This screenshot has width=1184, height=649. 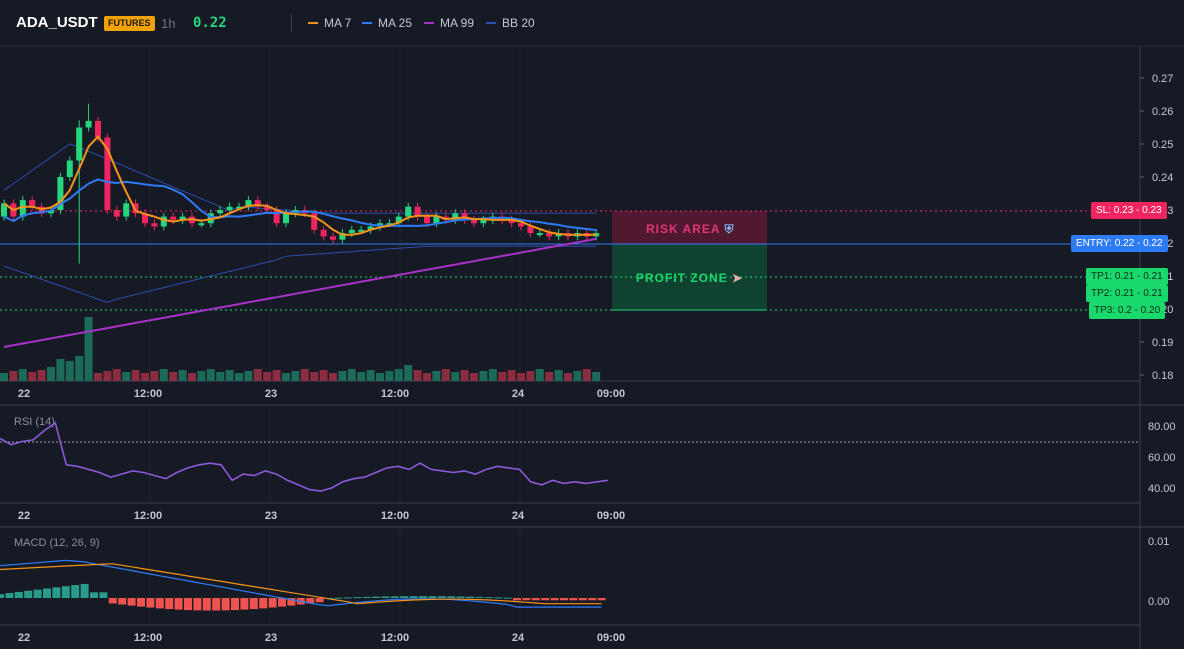 I want to click on legend-ma99: MA 99, so click(x=449, y=23).